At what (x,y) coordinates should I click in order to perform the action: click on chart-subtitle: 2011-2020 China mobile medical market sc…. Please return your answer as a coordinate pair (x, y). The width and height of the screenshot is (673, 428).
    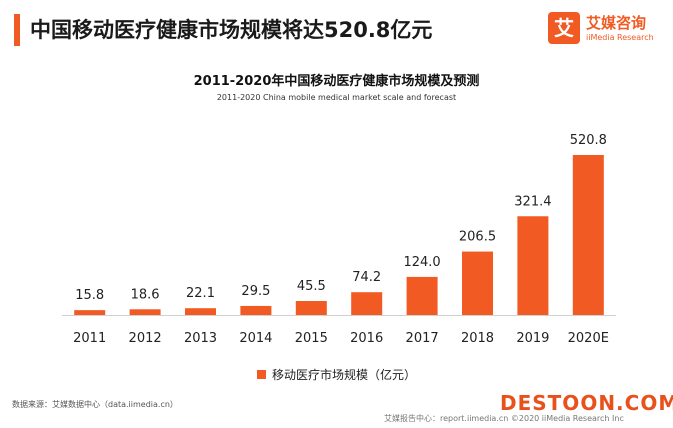
    Looking at the image, I should click on (336, 97).